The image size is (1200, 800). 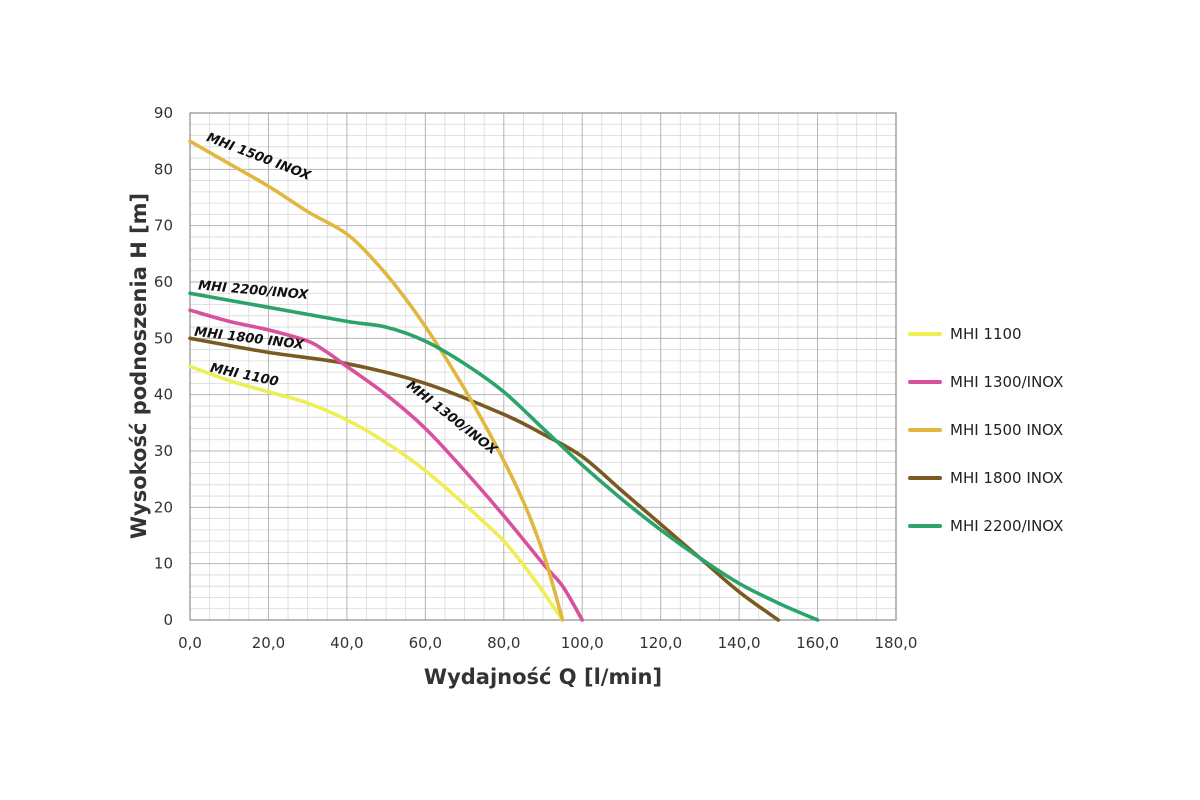 What do you see at coordinates (817, 643) in the screenshot?
I see `x-tick-label: 160,0` at bounding box center [817, 643].